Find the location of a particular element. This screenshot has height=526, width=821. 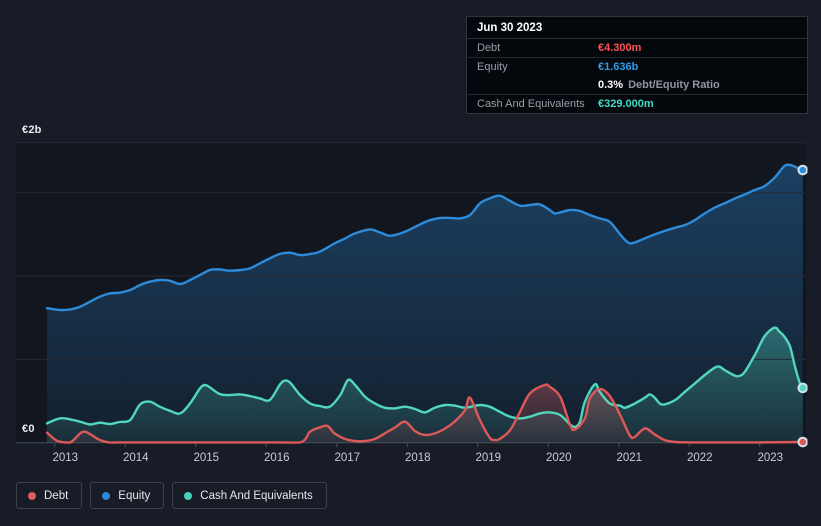

x-tick-label: 2023 is located at coordinates (771, 458).